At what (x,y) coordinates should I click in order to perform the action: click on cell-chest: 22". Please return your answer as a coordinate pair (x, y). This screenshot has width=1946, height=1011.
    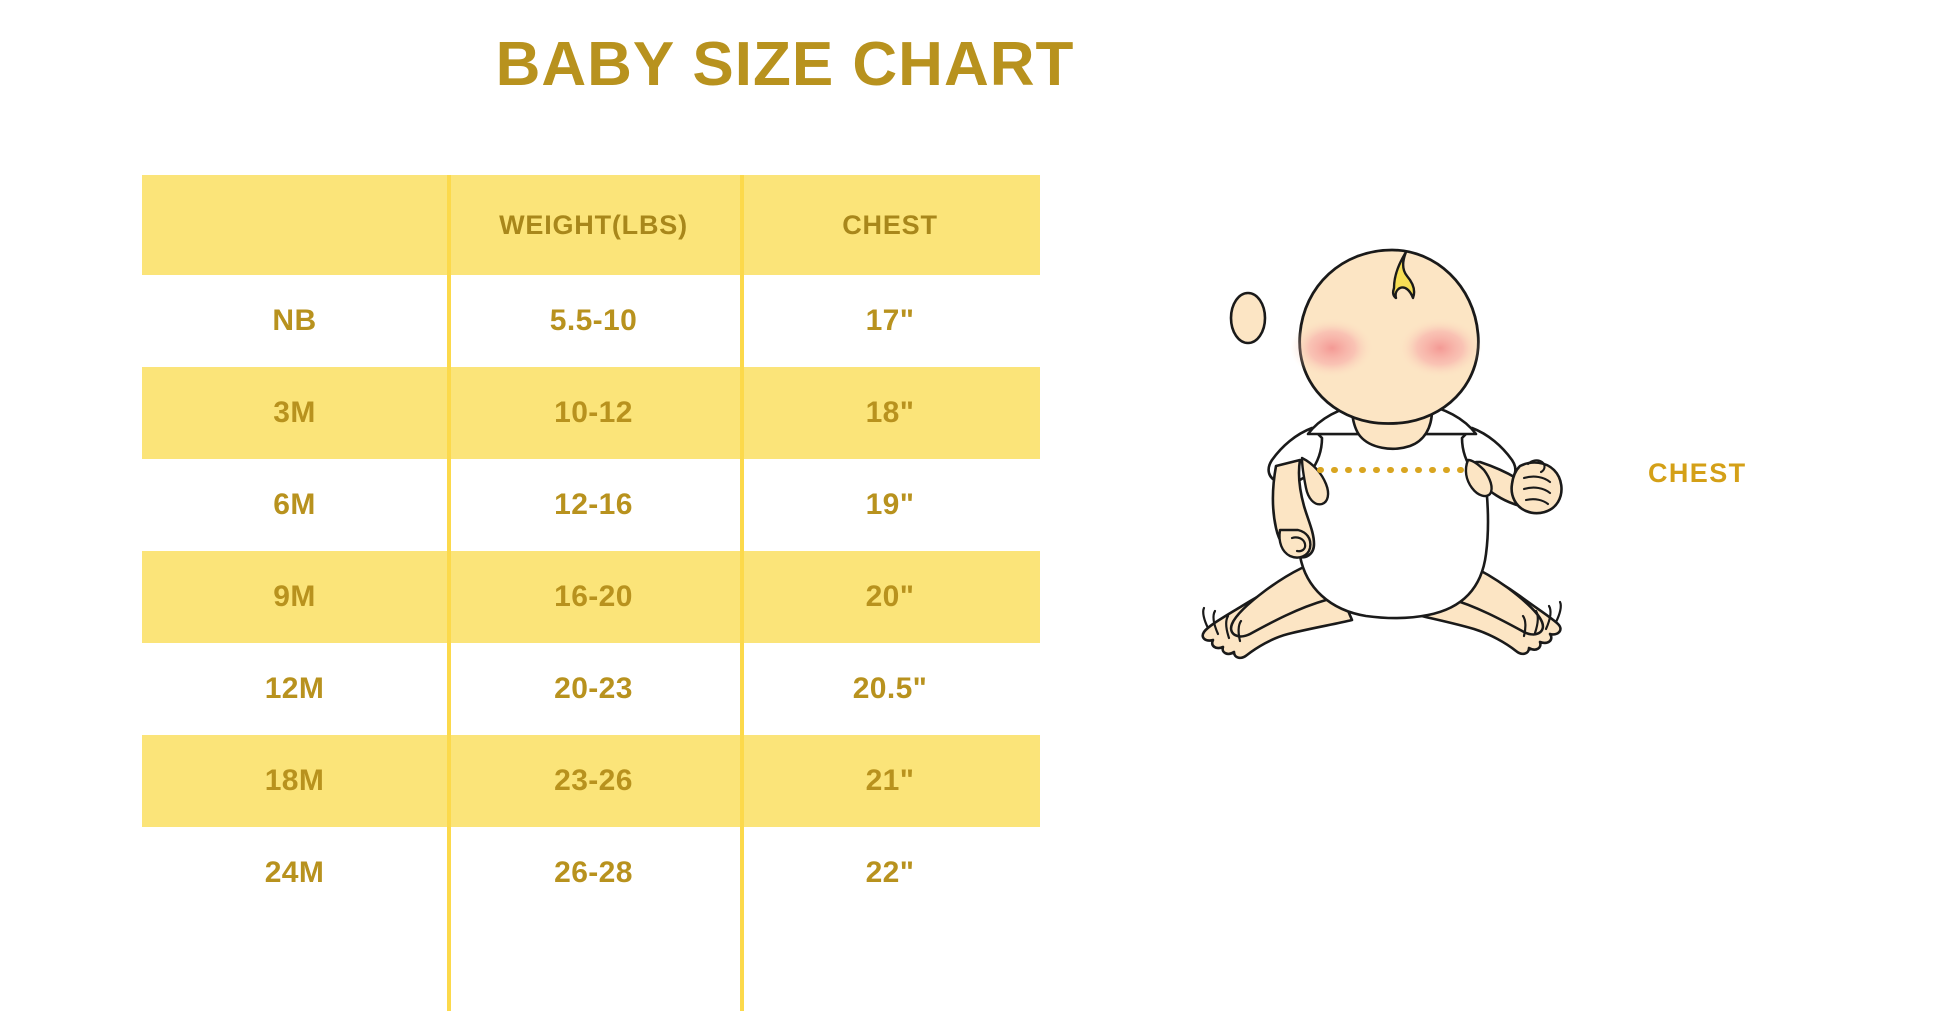
    Looking at the image, I should click on (890, 872).